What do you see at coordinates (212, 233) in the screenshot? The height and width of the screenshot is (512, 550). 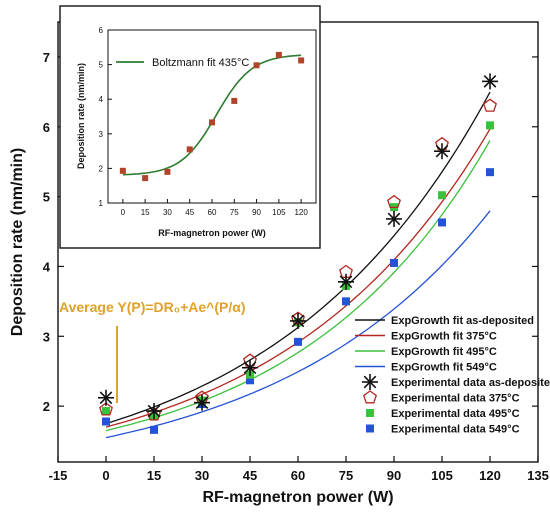 I see `inset-x-axis-title: RF-magnetron power (W)` at bounding box center [212, 233].